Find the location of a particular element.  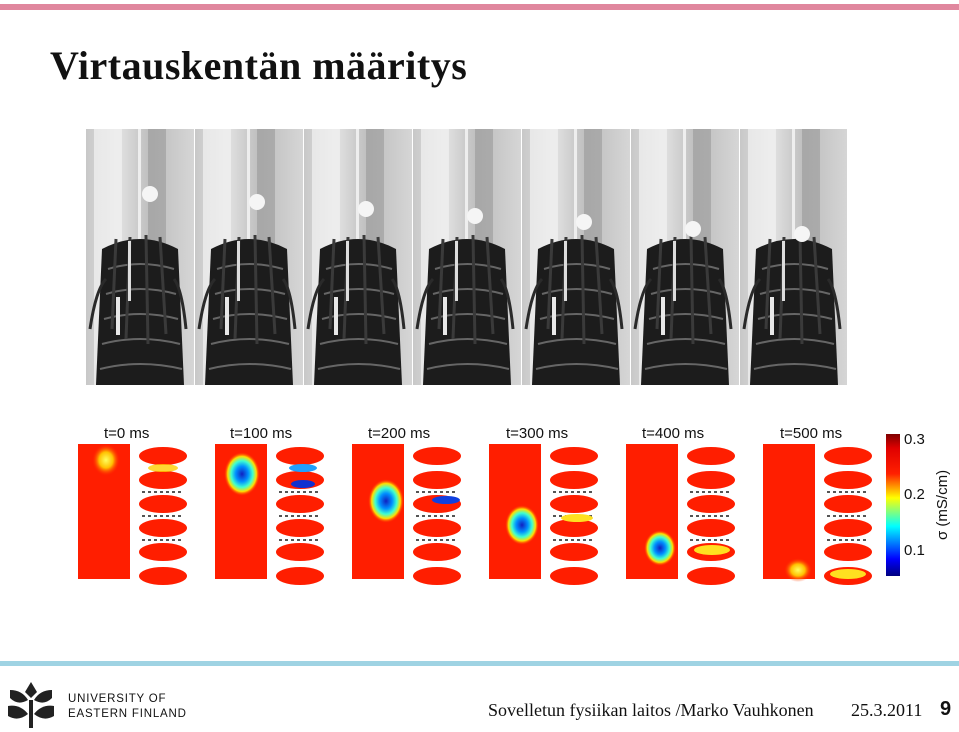

slide-title: Virtauskentän määritys is located at coordinates (259, 65).